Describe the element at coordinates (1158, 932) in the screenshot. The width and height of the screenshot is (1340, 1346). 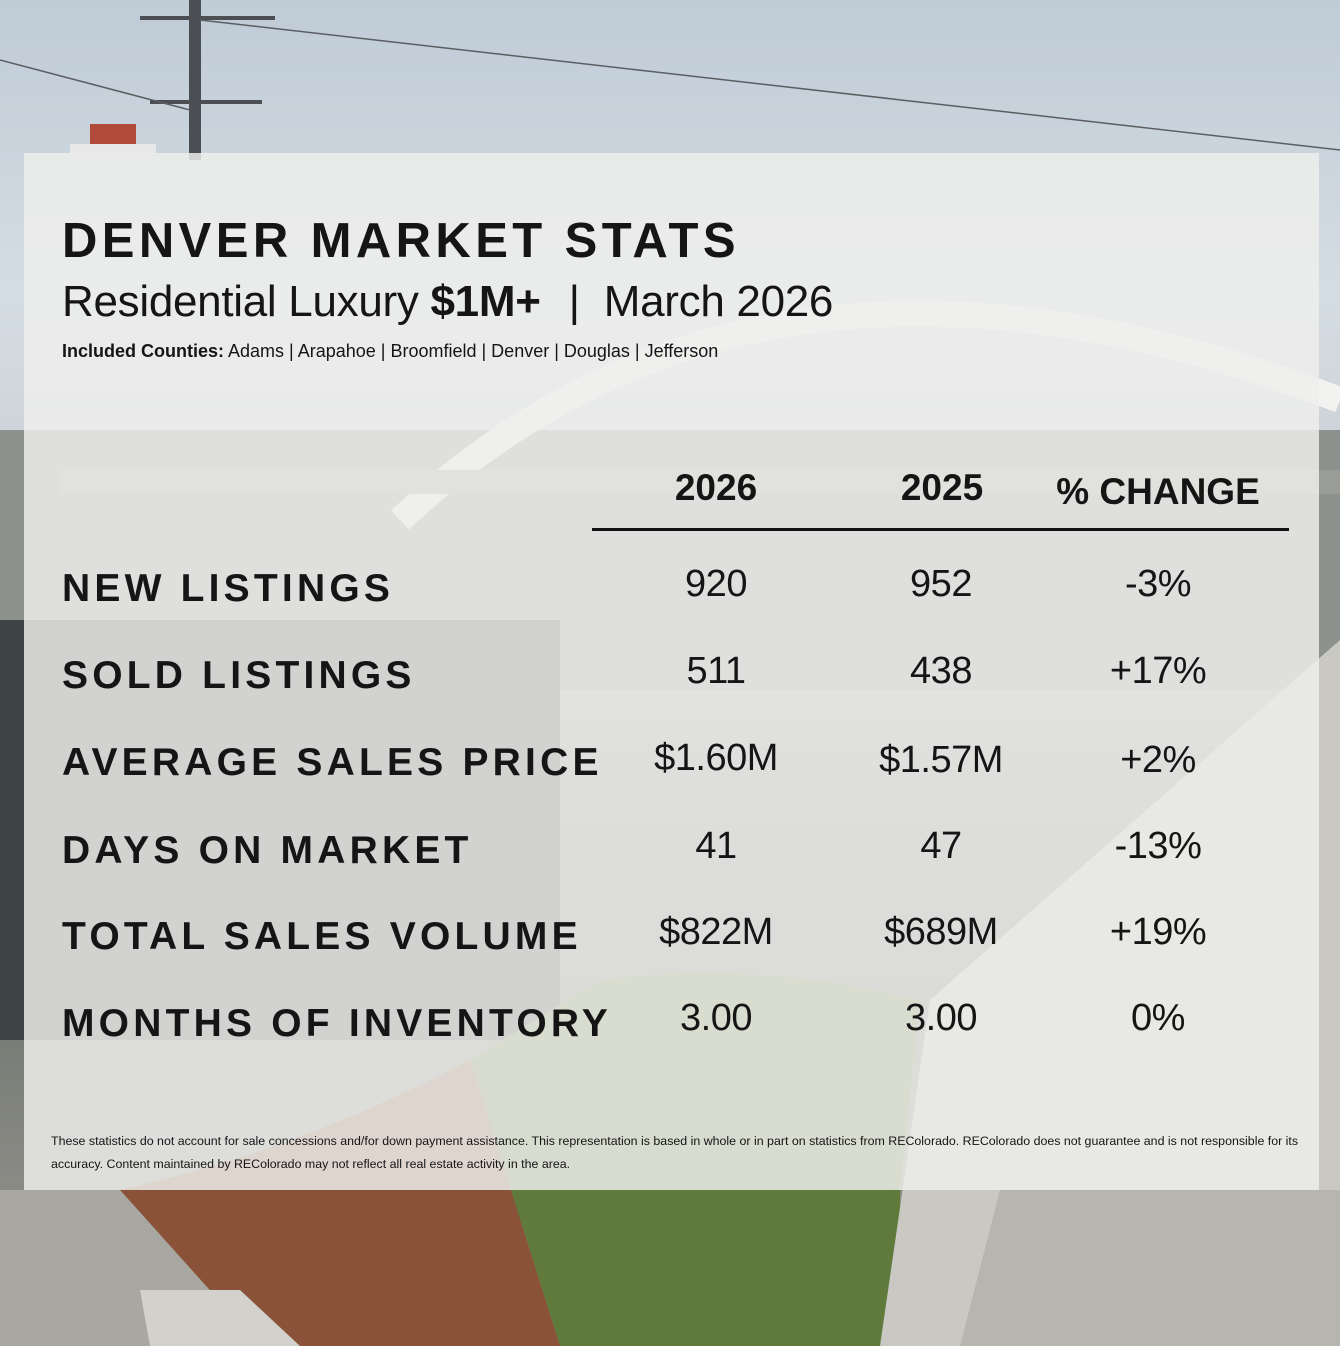
I see `cell-total-sales-volume-change: +19%` at that location.